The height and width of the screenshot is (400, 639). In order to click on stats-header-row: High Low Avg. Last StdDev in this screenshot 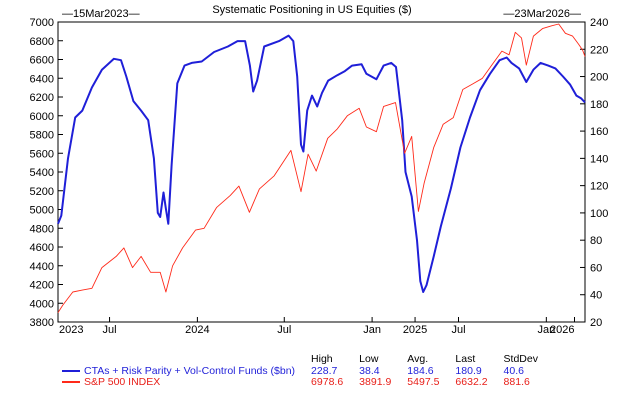, I will do `click(302, 359)`.